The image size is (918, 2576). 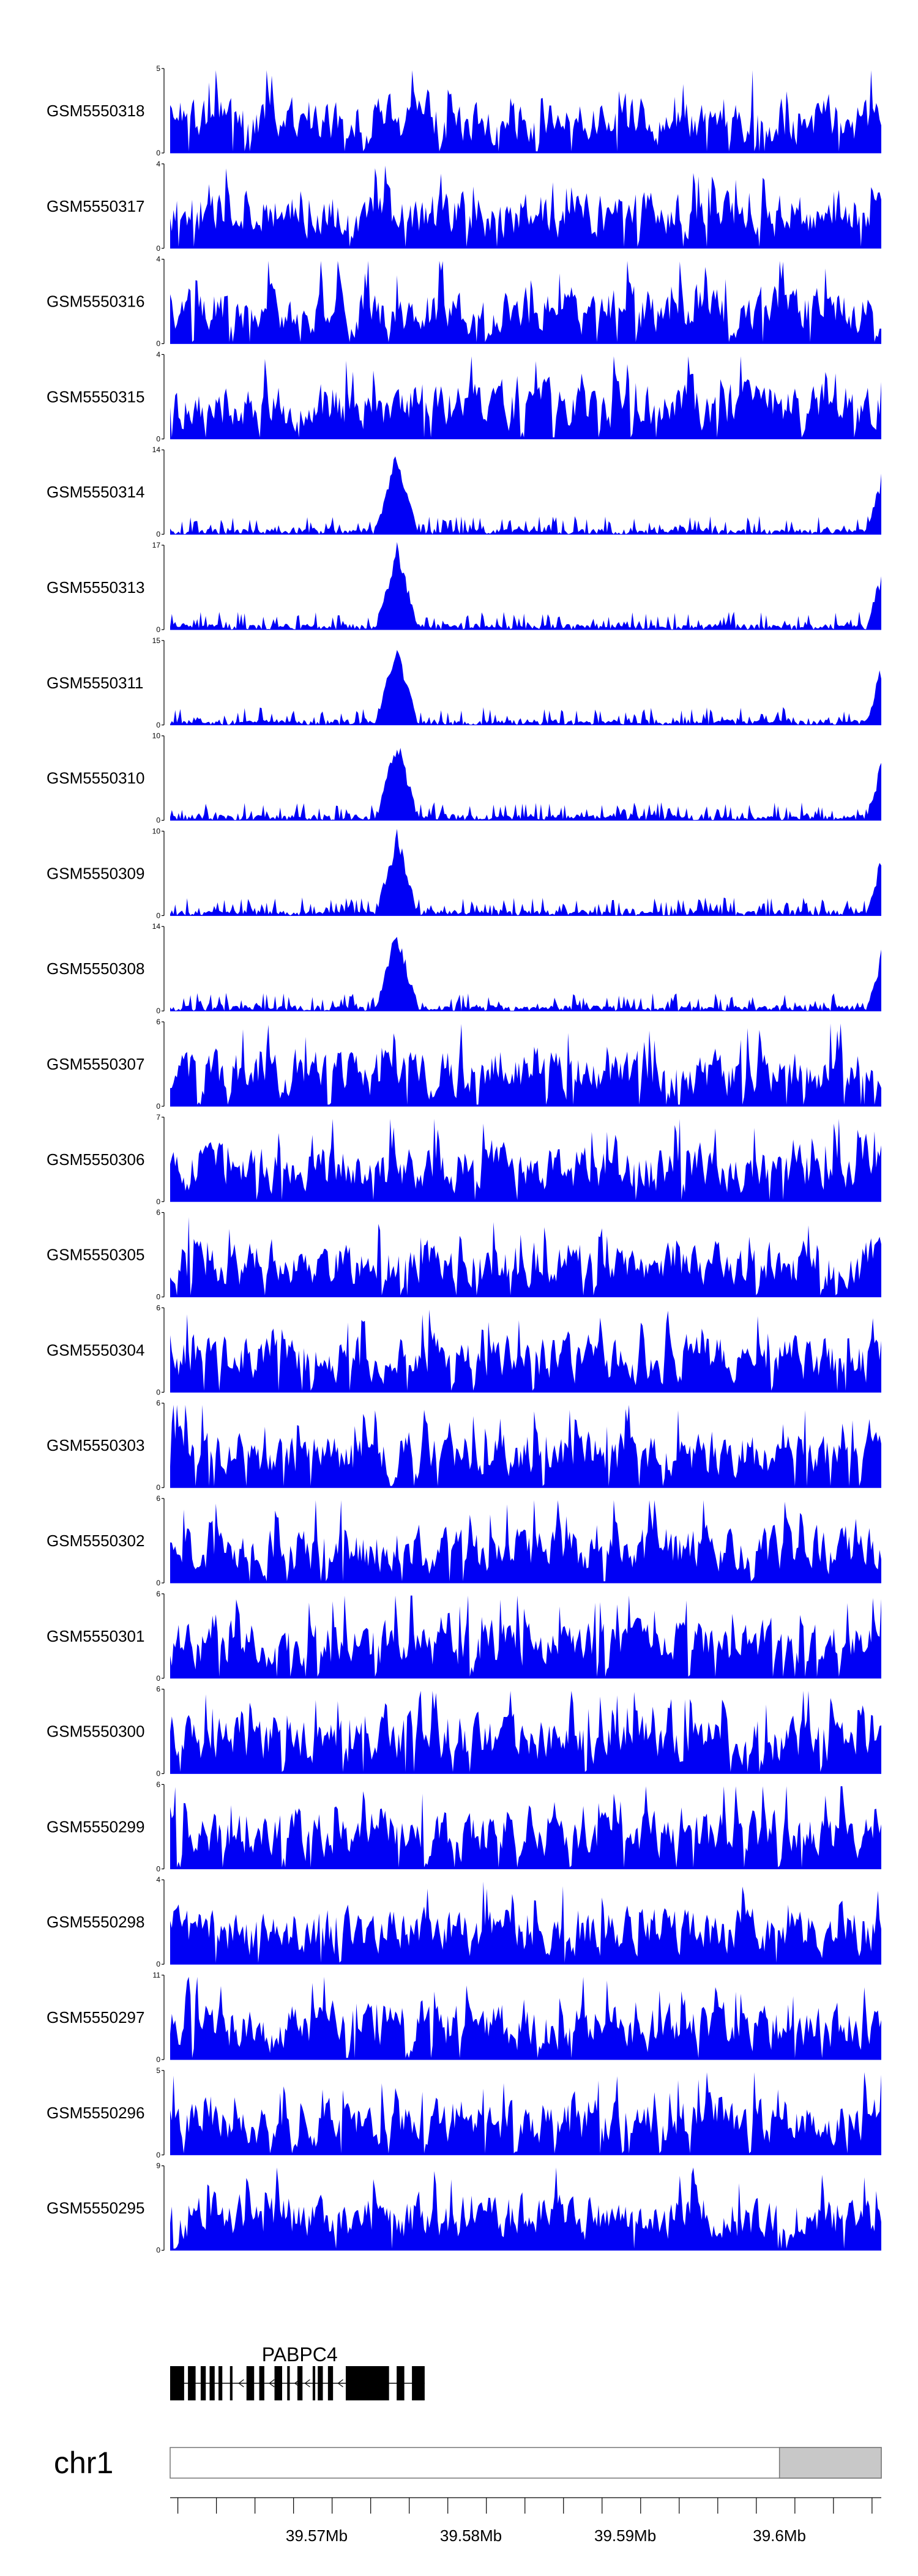 I want to click on track-gsm5550306: GSM5550306 7 0, so click(x=464, y=1159).